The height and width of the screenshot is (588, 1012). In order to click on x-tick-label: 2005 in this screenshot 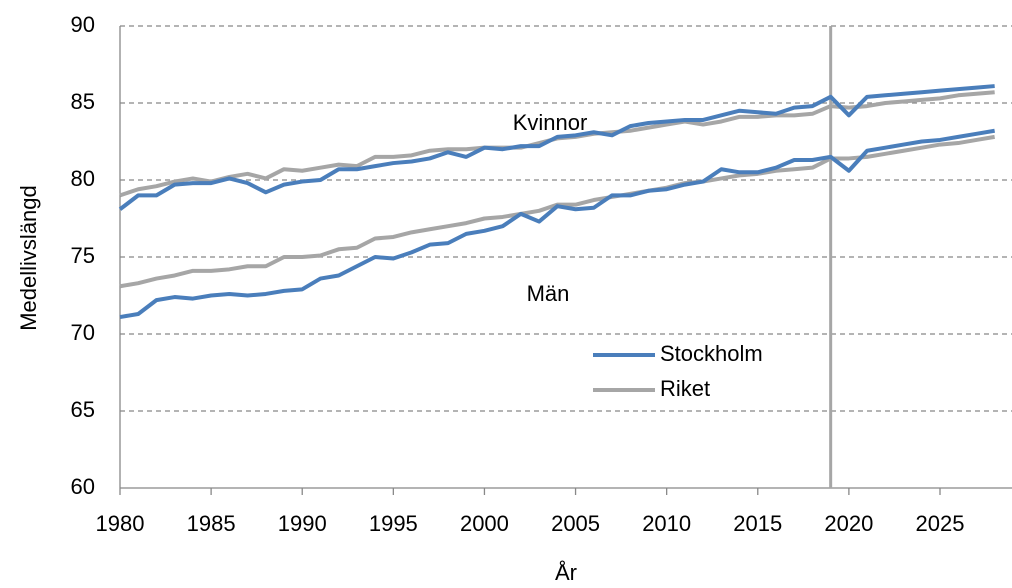, I will do `click(575, 523)`.